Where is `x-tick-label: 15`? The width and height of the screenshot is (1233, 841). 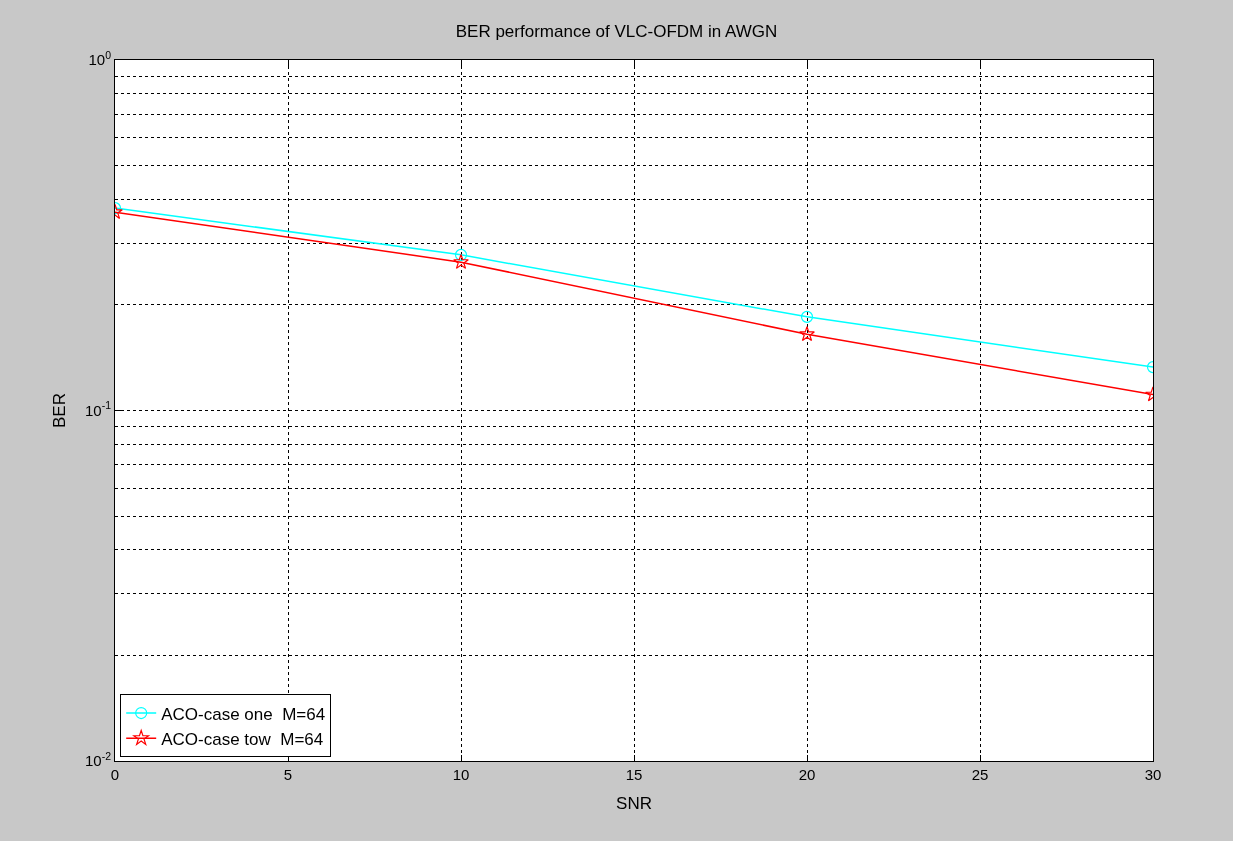
x-tick-label: 15 is located at coordinates (634, 774).